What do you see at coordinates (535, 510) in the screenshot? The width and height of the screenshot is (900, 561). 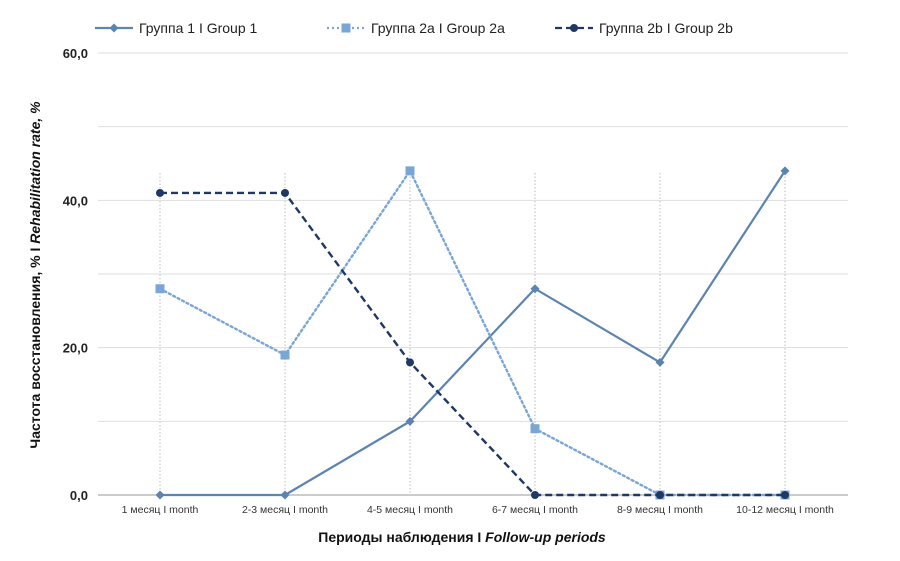 I see `x-tick-label: 6-7 месяц I month` at bounding box center [535, 510].